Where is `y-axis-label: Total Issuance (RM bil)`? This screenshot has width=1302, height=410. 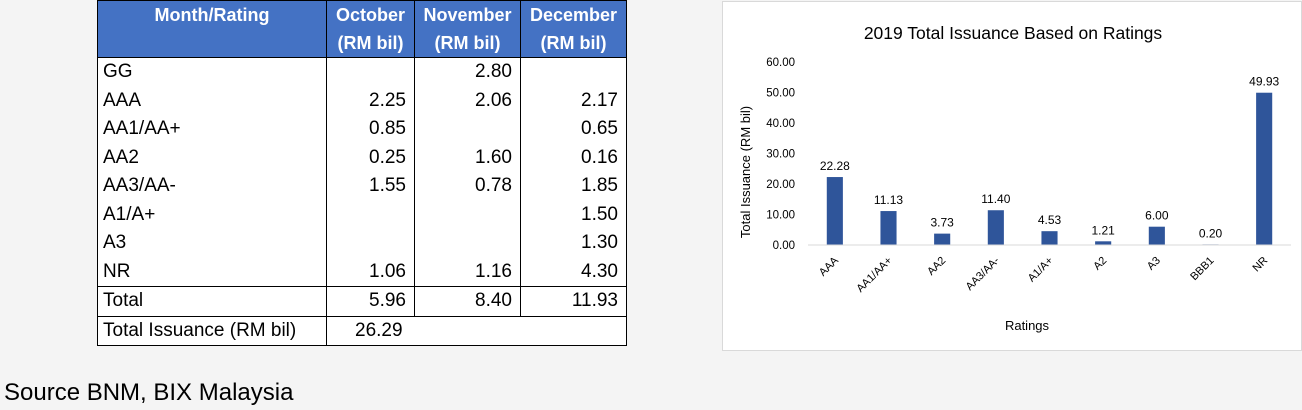
y-axis-label: Total Issuance (RM bil) is located at coordinates (745, 172).